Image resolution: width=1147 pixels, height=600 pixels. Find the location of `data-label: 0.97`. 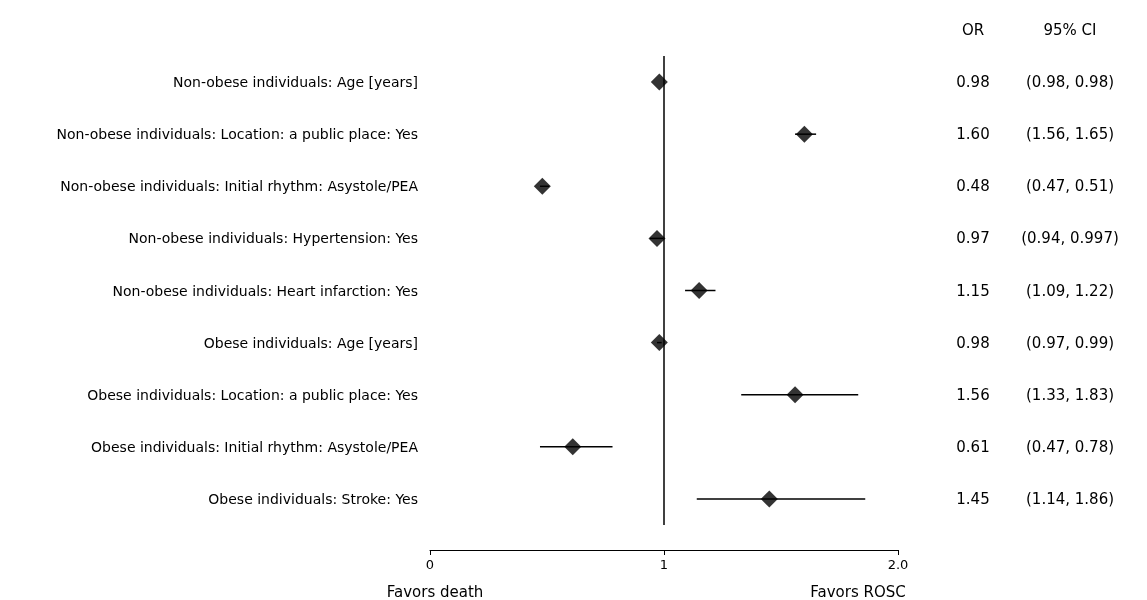

data-label: 0.97 is located at coordinates (973, 238).